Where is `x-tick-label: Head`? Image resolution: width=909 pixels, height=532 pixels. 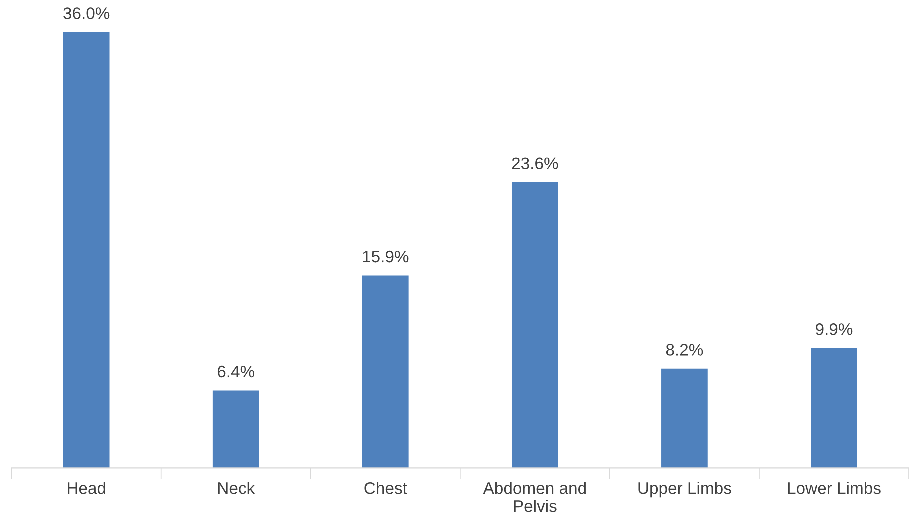 x-tick-label: Head is located at coordinates (87, 488).